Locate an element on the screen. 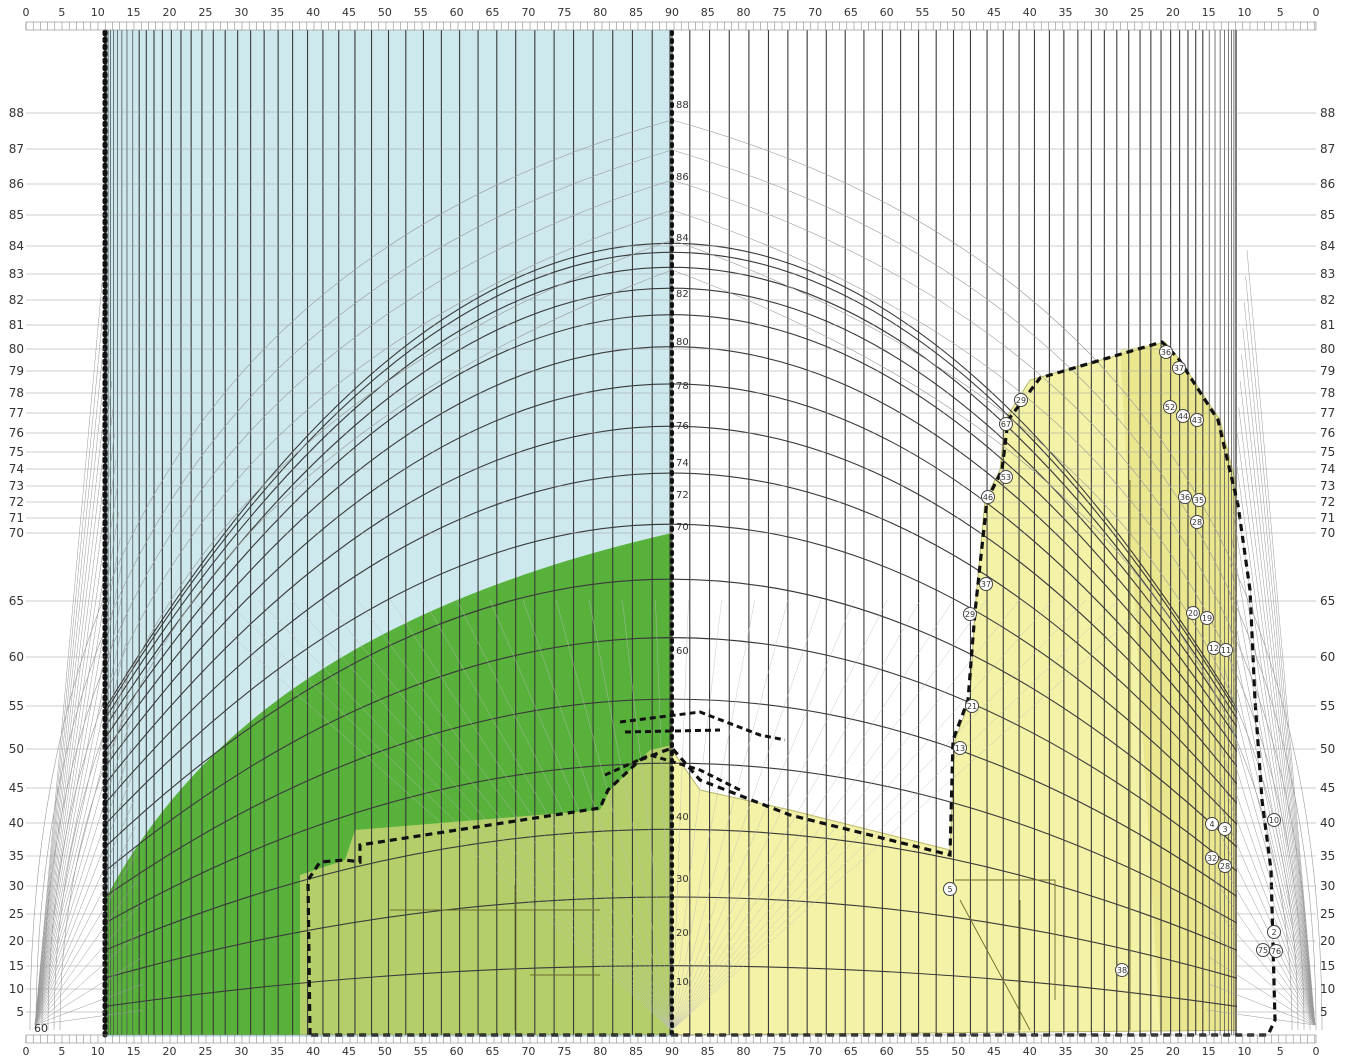 The width and height of the screenshot is (1352, 1063). svg-text: 19 is located at coordinates (1207, 618).